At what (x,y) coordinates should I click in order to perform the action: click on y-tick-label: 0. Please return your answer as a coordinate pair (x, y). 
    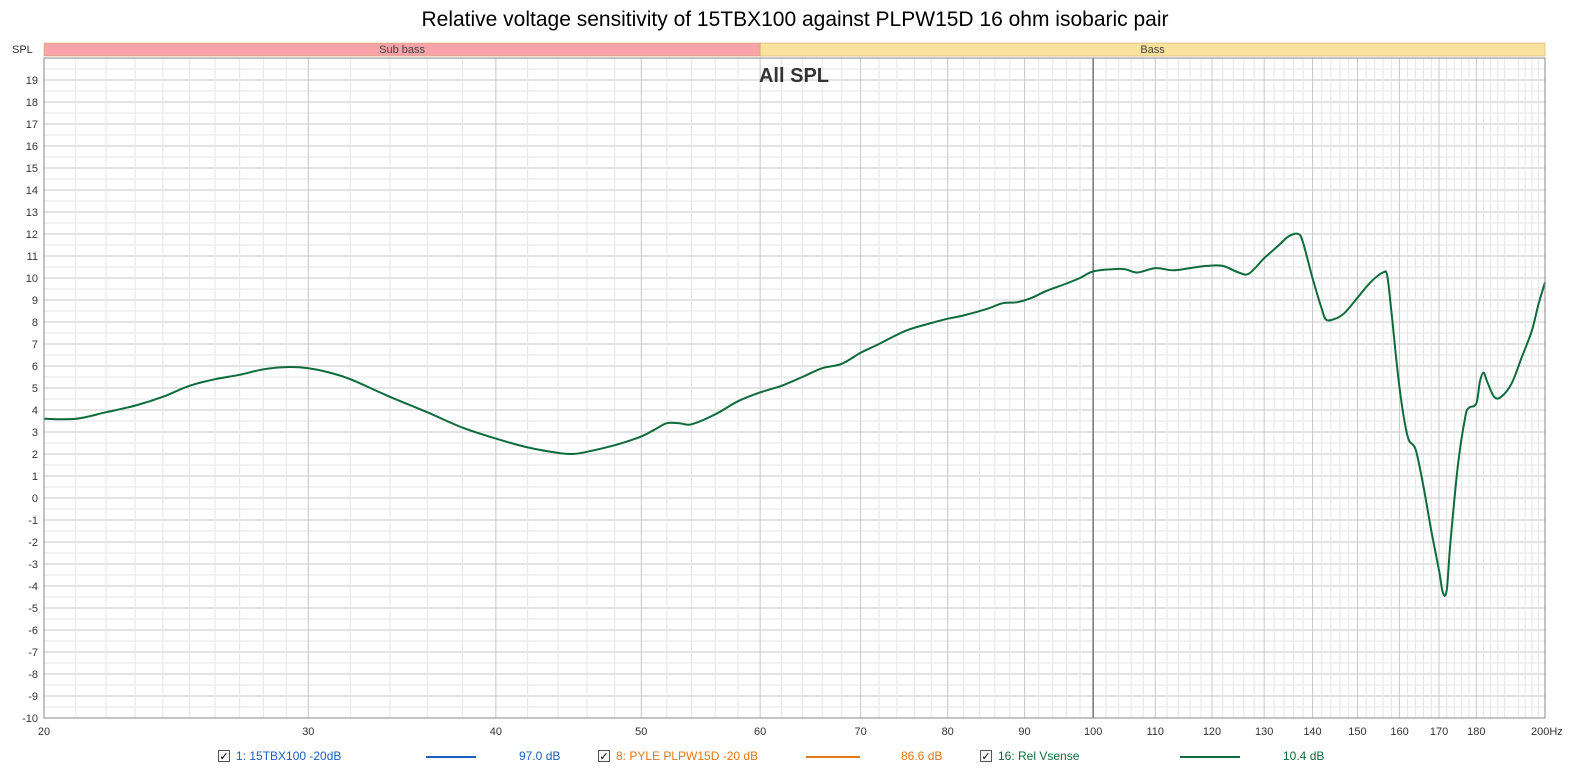
    Looking at the image, I should click on (35, 499).